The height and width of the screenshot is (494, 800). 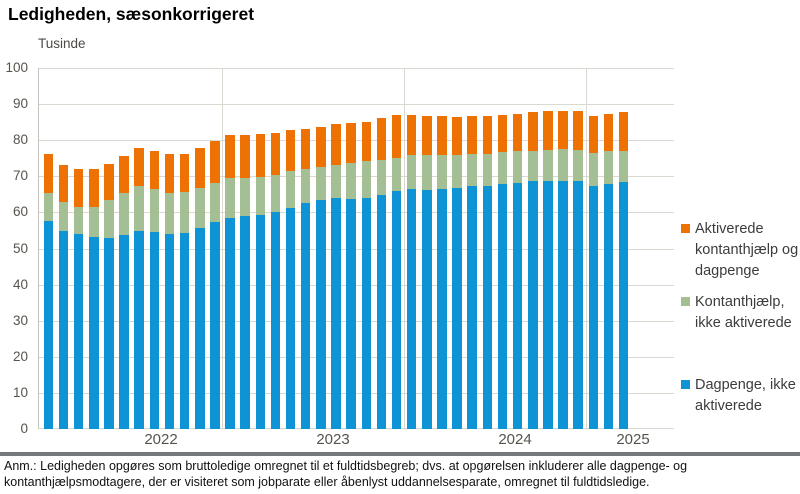 What do you see at coordinates (20, 356) in the screenshot?
I see `y-tick-label: 20` at bounding box center [20, 356].